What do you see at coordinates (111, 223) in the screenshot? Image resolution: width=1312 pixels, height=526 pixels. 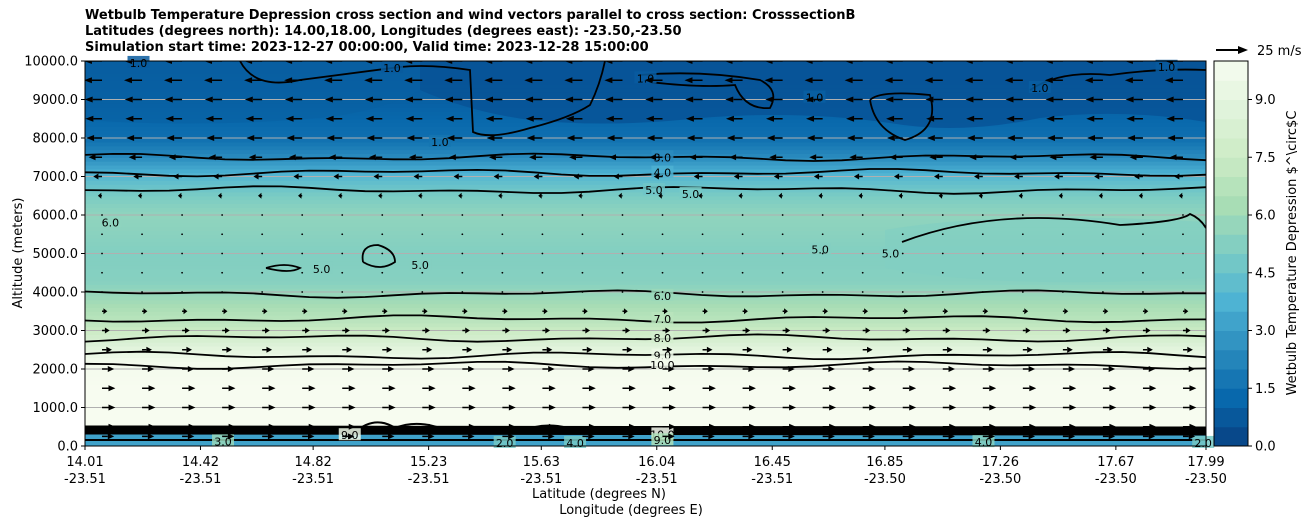 I see `contour-label: 6.0` at bounding box center [111, 223].